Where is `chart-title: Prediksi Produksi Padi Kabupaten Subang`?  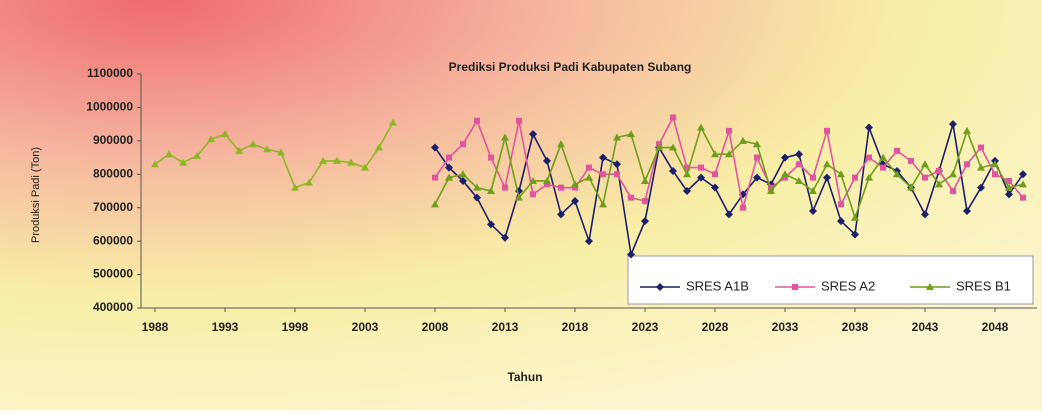
chart-title: Prediksi Produksi Padi Kabupaten Subang is located at coordinates (570, 67).